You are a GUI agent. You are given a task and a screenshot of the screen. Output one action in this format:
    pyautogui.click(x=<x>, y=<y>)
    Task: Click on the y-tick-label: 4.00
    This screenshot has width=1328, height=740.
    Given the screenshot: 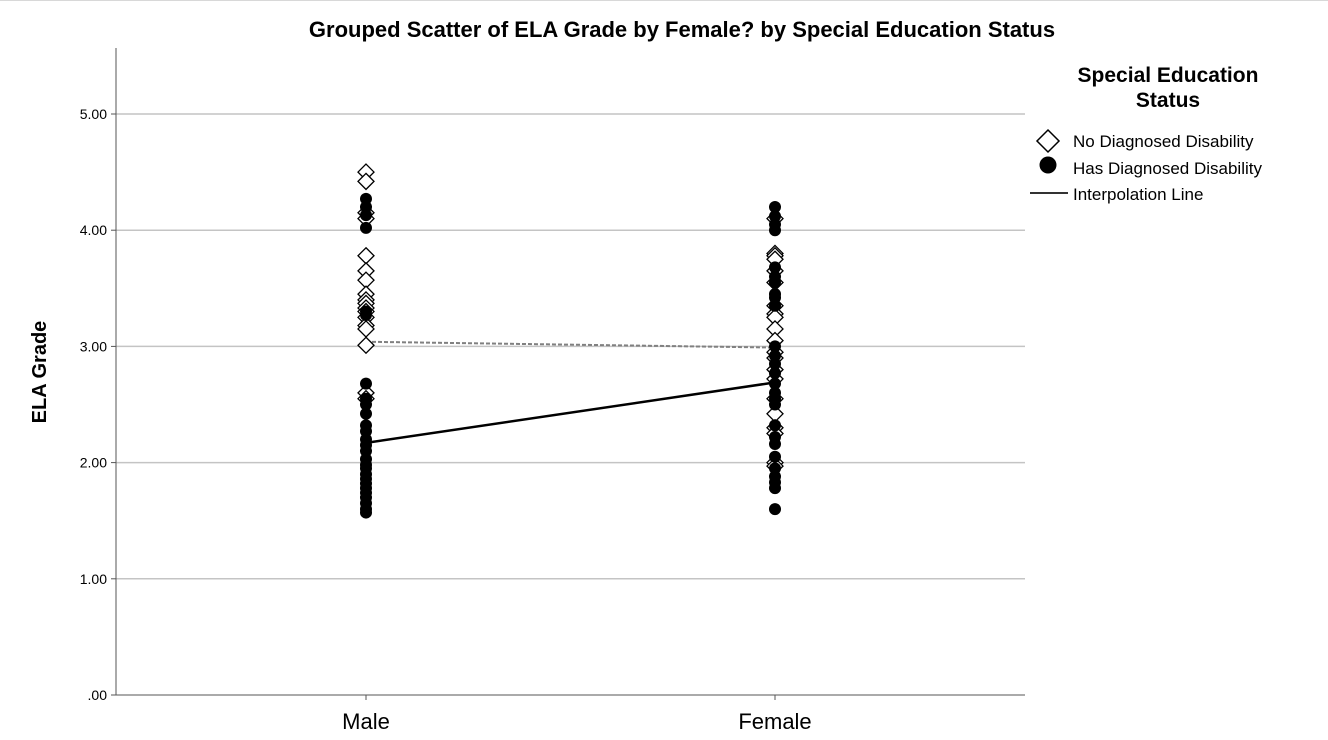 What is the action you would take?
    pyautogui.click(x=93, y=230)
    